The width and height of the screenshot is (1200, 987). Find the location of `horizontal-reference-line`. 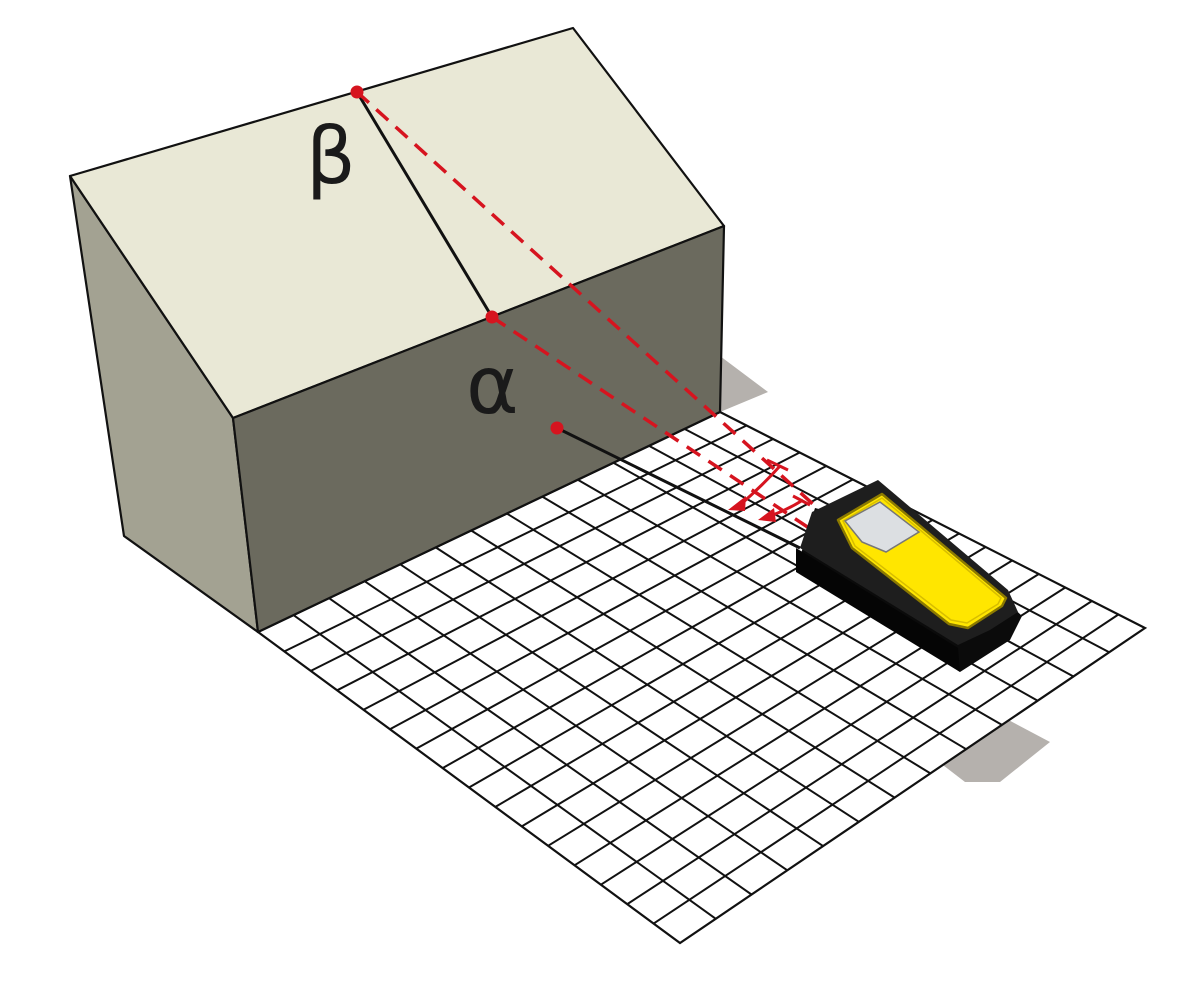

horizontal-reference-line is located at coordinates (678, 488).